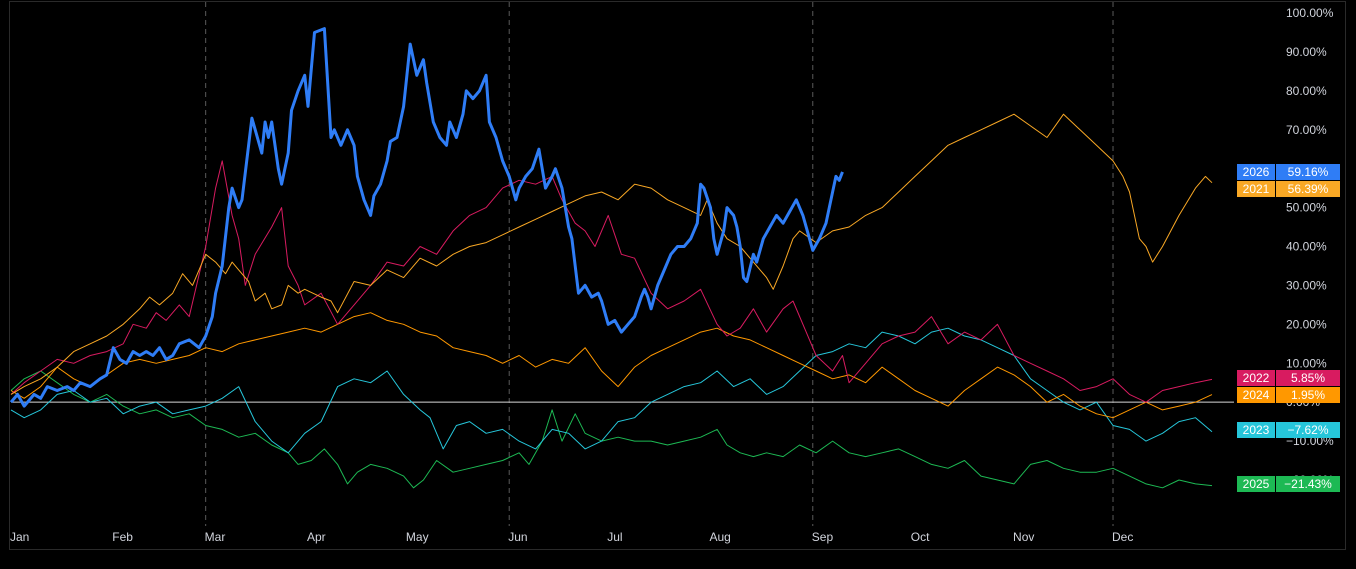 The height and width of the screenshot is (569, 1356). I want to click on badge-value-bg-2025, so click(1308, 484).